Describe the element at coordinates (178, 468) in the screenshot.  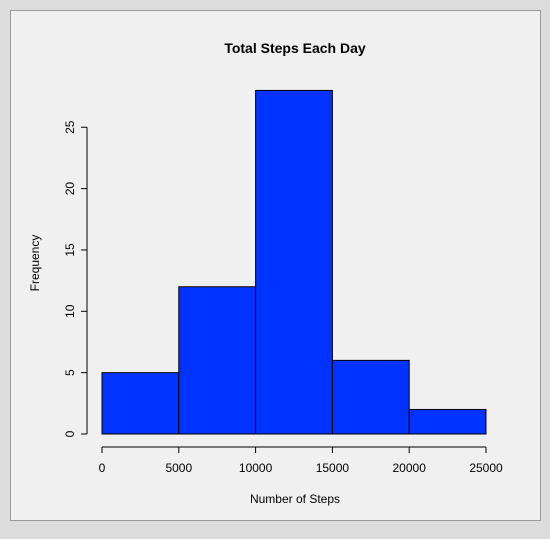
I see `x-tick-label: 5000` at that location.